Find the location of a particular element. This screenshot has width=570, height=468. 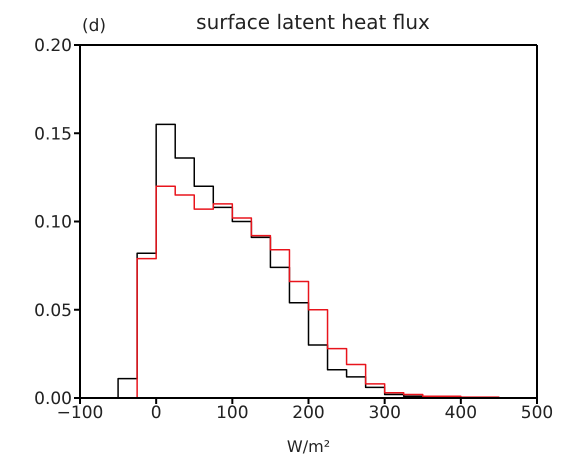

x-tick-label: 500 is located at coordinates (537, 413).